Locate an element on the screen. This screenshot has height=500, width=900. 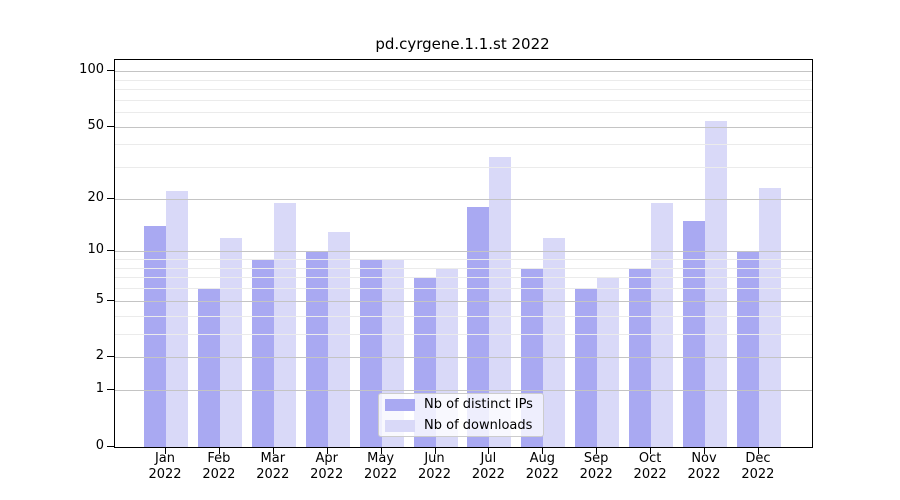
y-tick-label-1: 1 is located at coordinates (99, 389).